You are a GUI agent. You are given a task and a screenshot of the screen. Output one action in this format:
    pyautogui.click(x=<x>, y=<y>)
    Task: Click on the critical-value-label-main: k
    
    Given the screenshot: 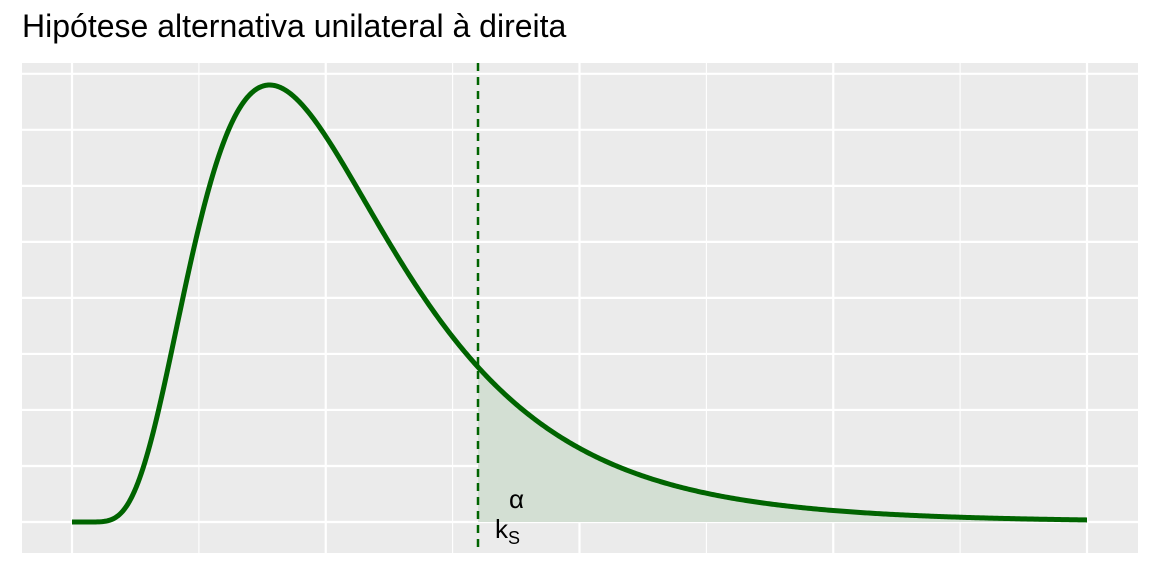 What is the action you would take?
    pyautogui.click(x=502, y=529)
    